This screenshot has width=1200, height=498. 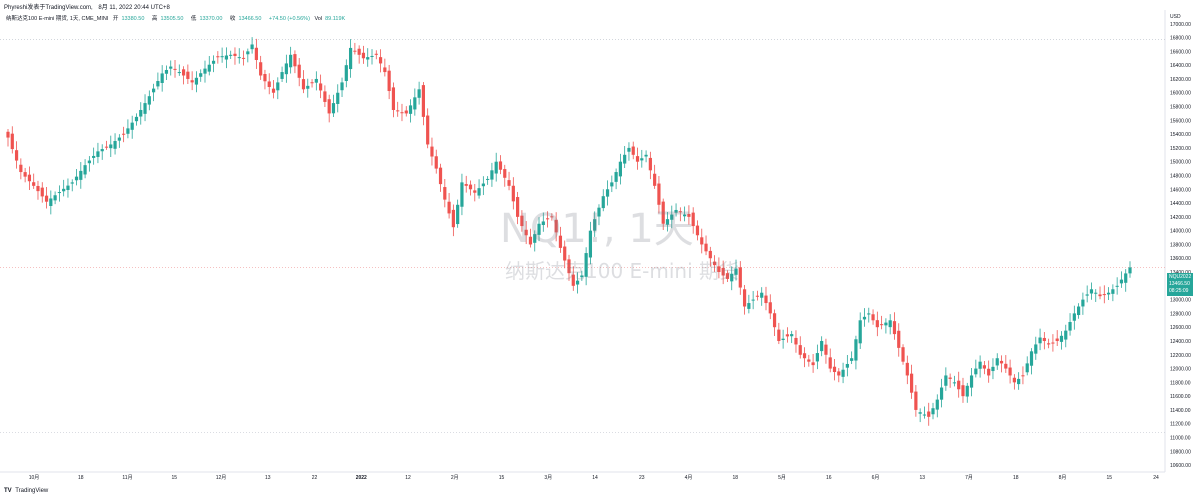 What do you see at coordinates (206, 19) in the screenshot?
I see `legend-low: 低 13370.00` at bounding box center [206, 19].